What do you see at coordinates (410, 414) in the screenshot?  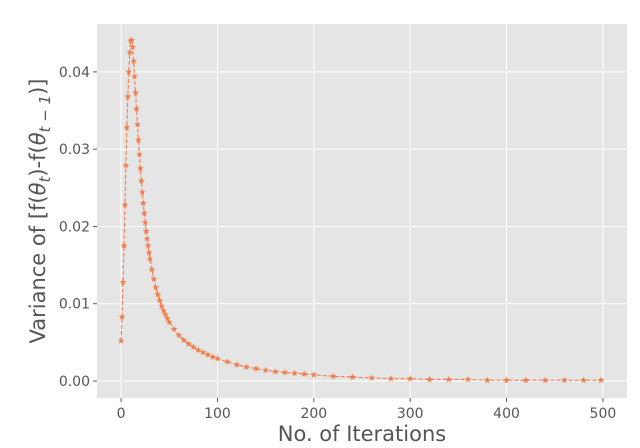 I see `x-tick-label: 300` at bounding box center [410, 414].